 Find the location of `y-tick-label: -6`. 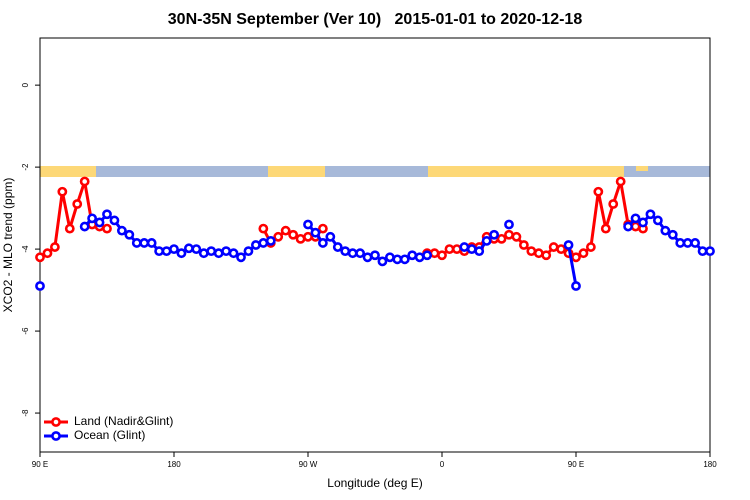

y-tick-label: -6 is located at coordinates (25, 331).